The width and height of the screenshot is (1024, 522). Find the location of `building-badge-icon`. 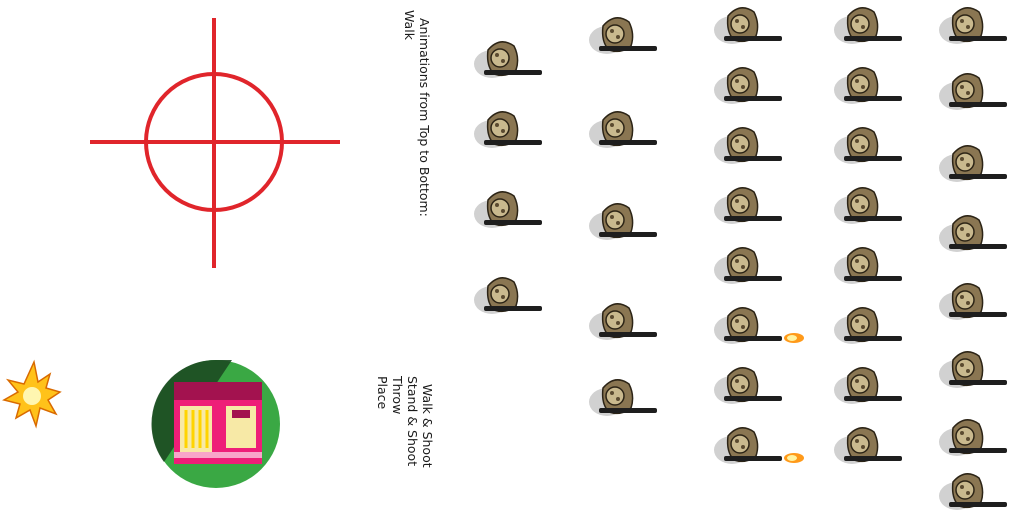

building-badge-icon is located at coordinates (215, 423).